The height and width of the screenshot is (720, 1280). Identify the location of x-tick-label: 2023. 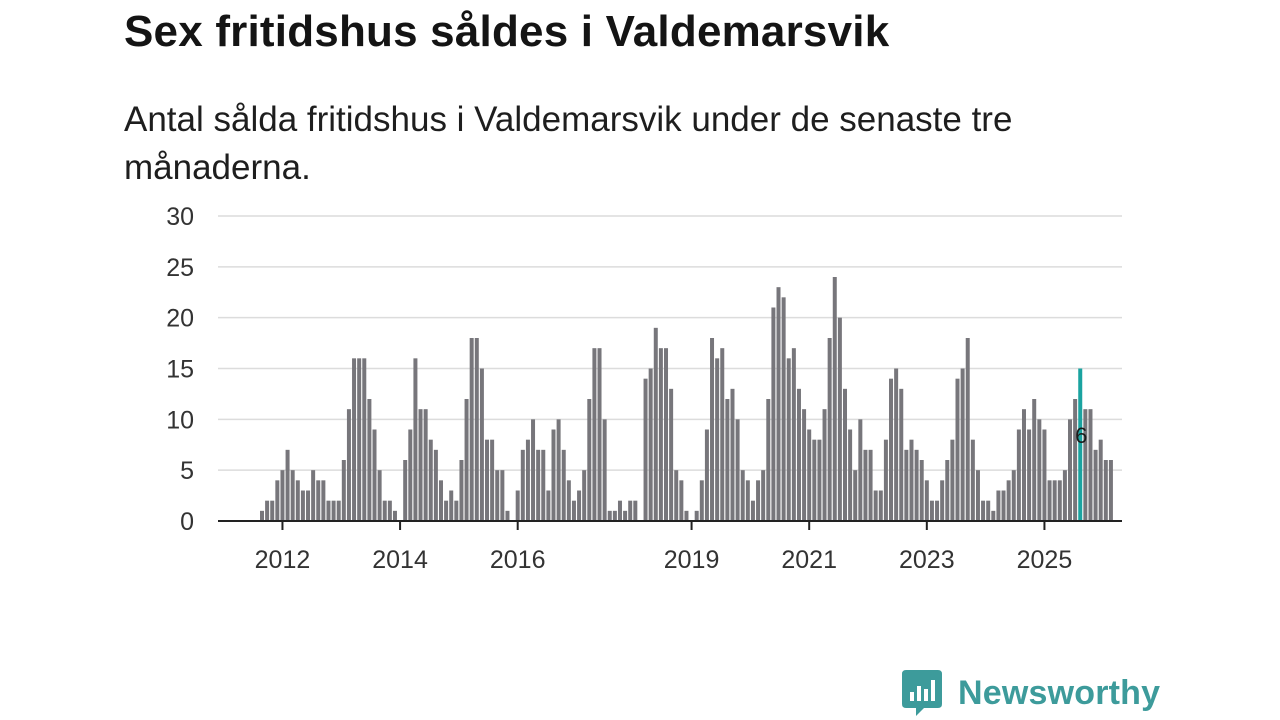
(927, 560).